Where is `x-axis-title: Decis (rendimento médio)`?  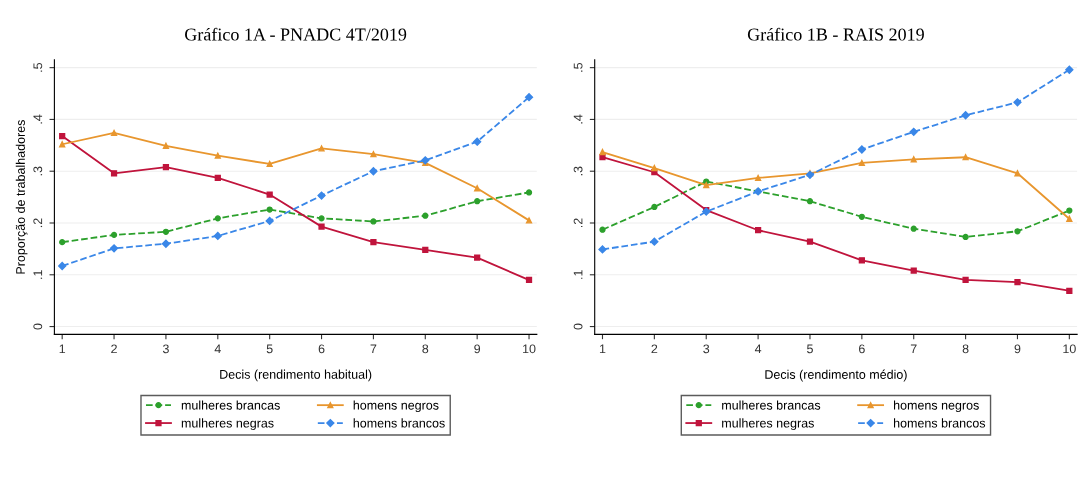
x-axis-title: Decis (rendimento médio) is located at coordinates (836, 375).